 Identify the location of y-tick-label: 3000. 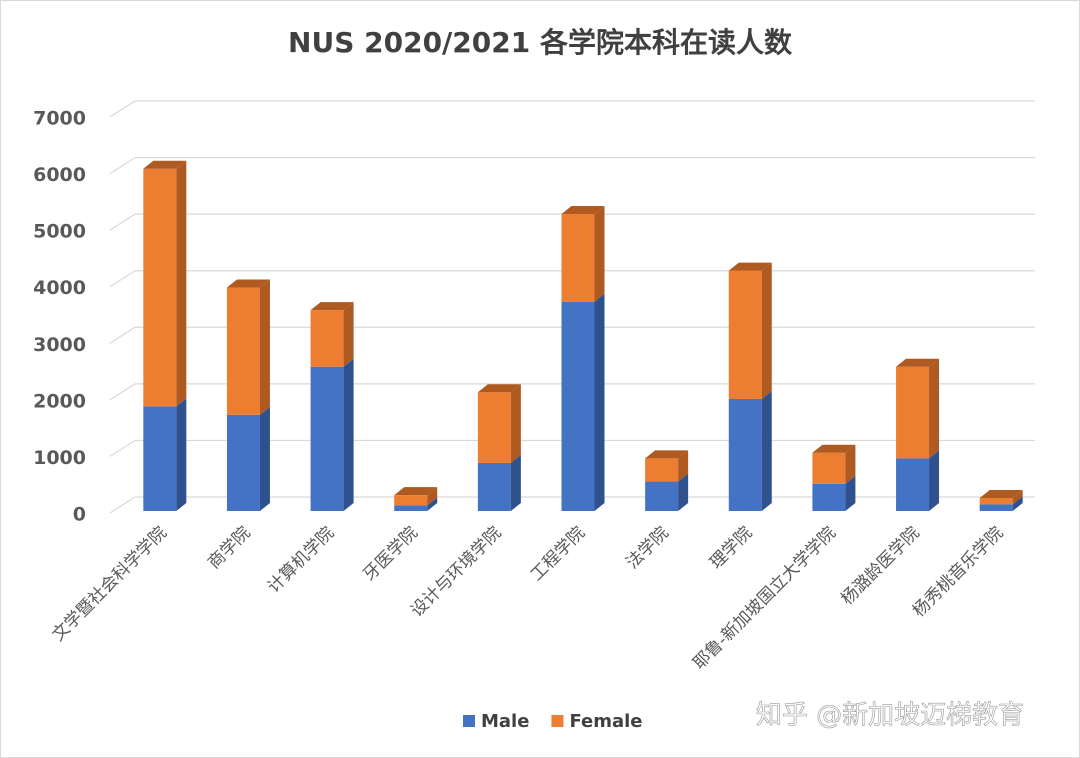
(59, 345).